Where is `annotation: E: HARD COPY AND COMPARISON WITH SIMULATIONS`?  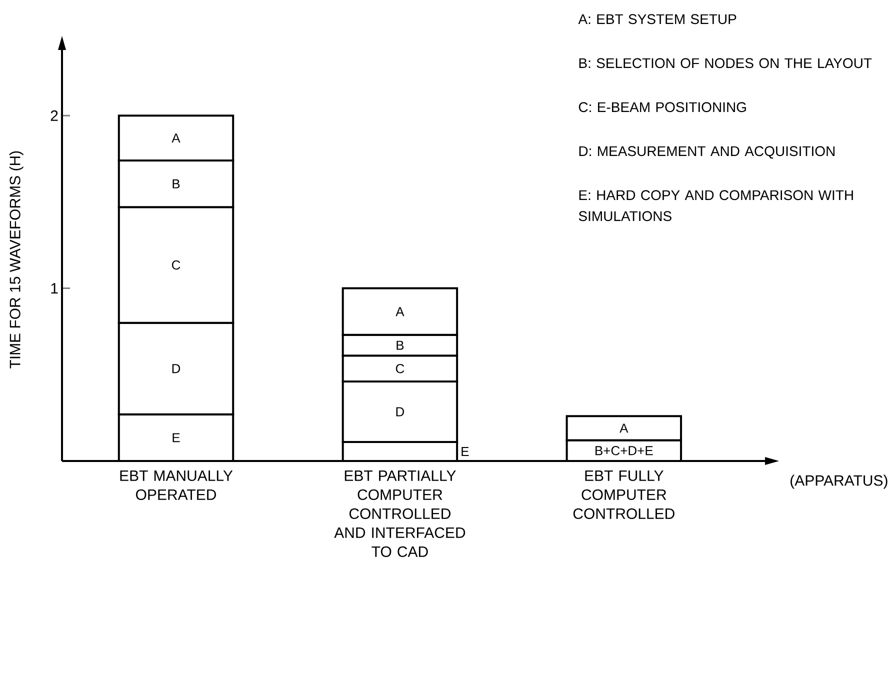 annotation: E: HARD COPY AND COMPARISON WITH SIMULATIONS is located at coordinates (715, 206).